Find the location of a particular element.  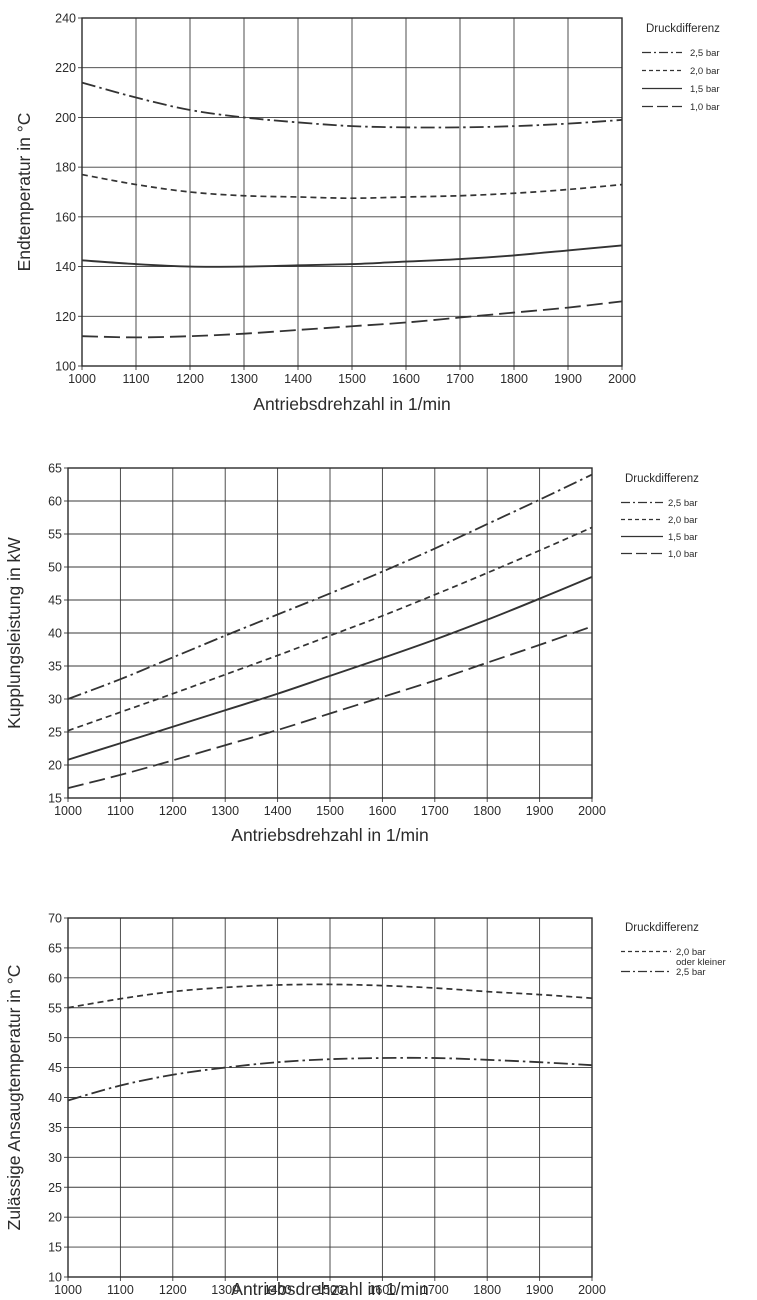

y-tick-label: 120 is located at coordinates (65, 317).